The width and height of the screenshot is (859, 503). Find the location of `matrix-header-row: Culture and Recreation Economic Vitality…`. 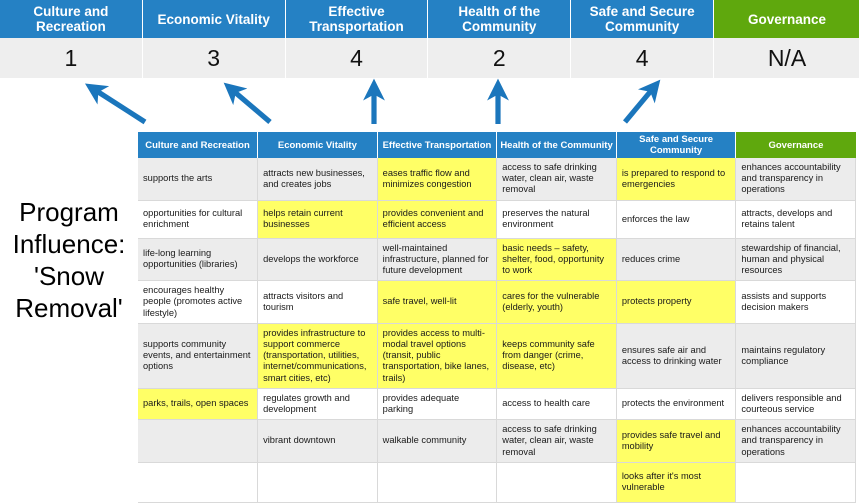

matrix-header-row: Culture and Recreation Economic Vitality… is located at coordinates (497, 145).